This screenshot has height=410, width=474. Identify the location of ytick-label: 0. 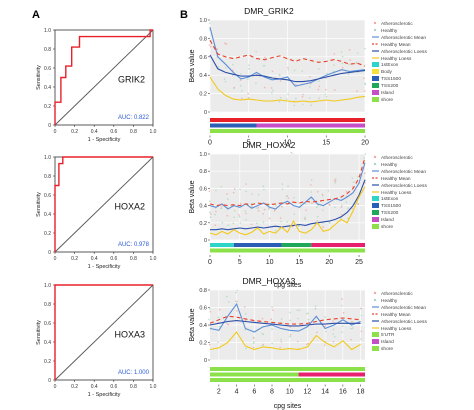
(205, 241).